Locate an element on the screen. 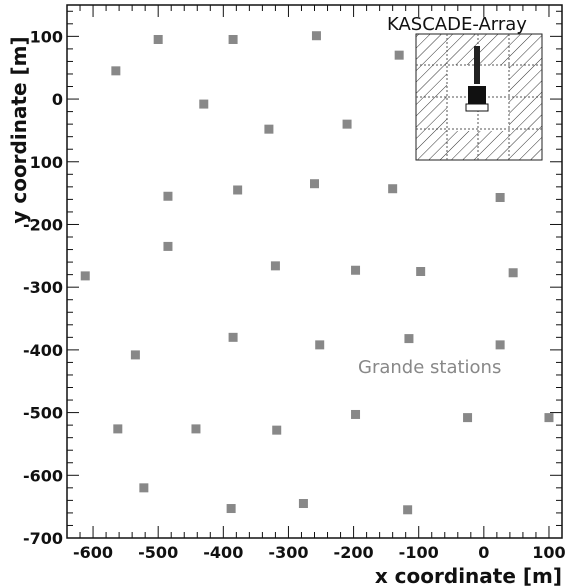 This screenshot has width=566, height=586. y-tick-label: -400 is located at coordinates (43, 350).